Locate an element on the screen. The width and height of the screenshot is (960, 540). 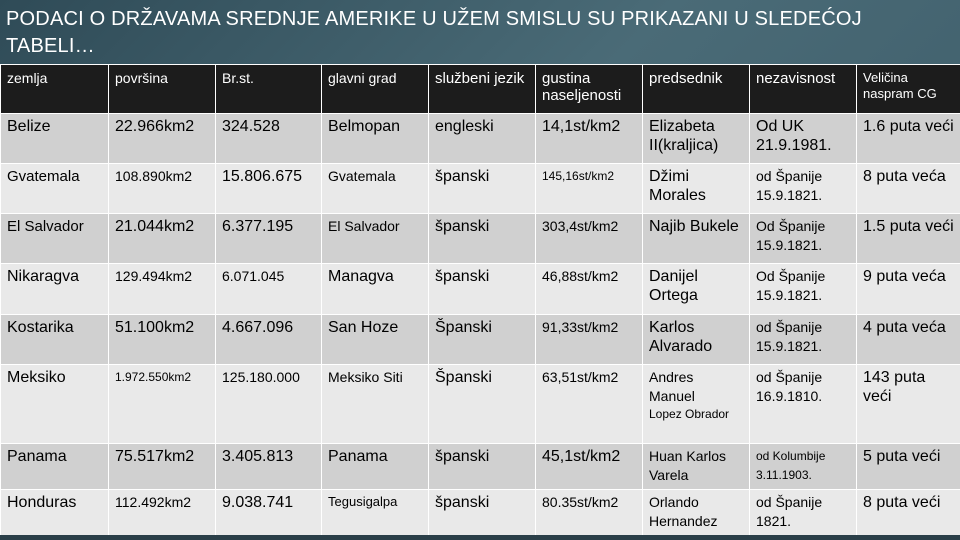
cell-gustina: 145,16st/km2 is located at coordinates (589, 188).